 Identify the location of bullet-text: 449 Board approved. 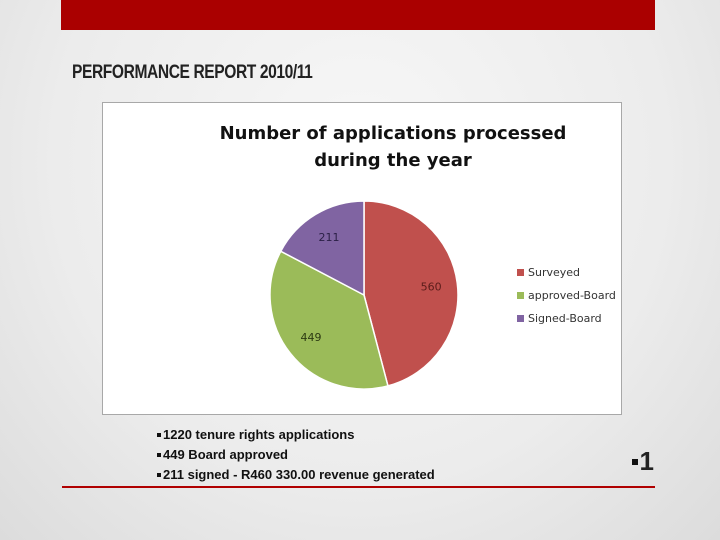
(225, 454).